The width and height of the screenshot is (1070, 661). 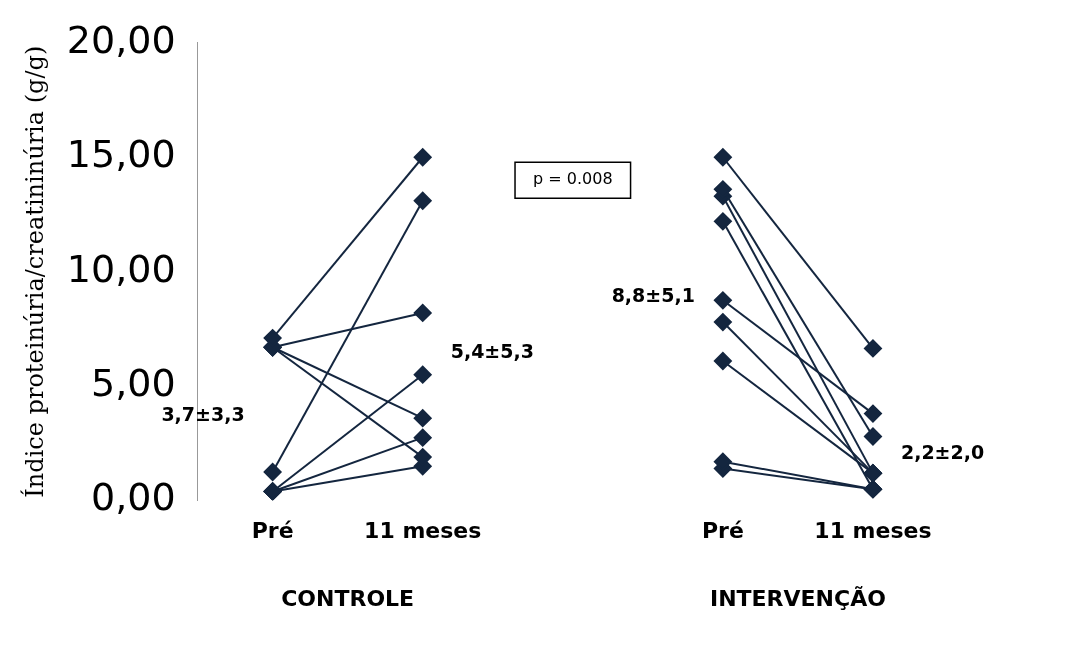 What do you see at coordinates (34, 271) in the screenshot?
I see `y-axis-title: Índice proteinúria/creatininúria (g/g)` at bounding box center [34, 271].